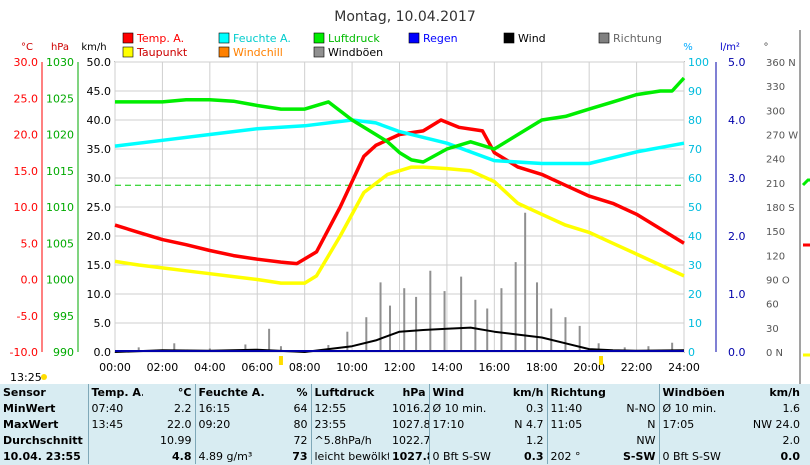  I want to click on tick-label-humidity: 30, so click(695, 265).